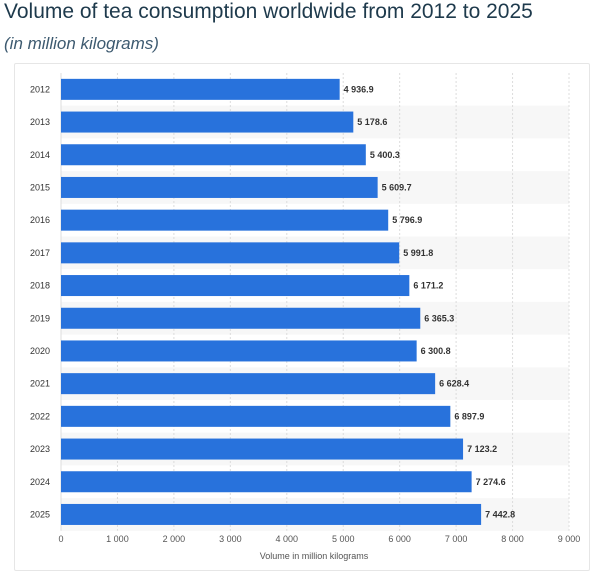  What do you see at coordinates (372, 122) in the screenshot?
I see `data-label: 5 178.6` at bounding box center [372, 122].